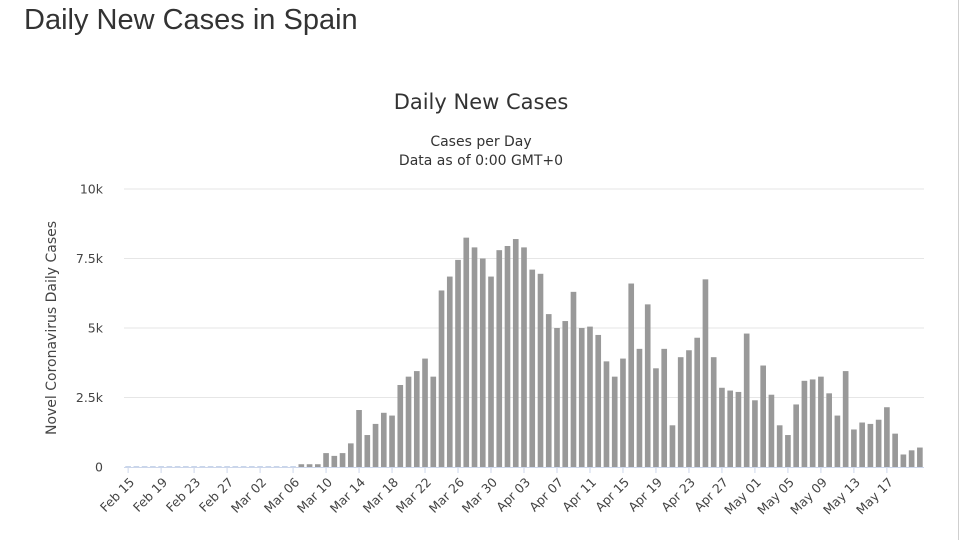 The width and height of the screenshot is (962, 540). What do you see at coordinates (314, 494) in the screenshot?
I see `x-tick-label: Mar 10` at bounding box center [314, 494].